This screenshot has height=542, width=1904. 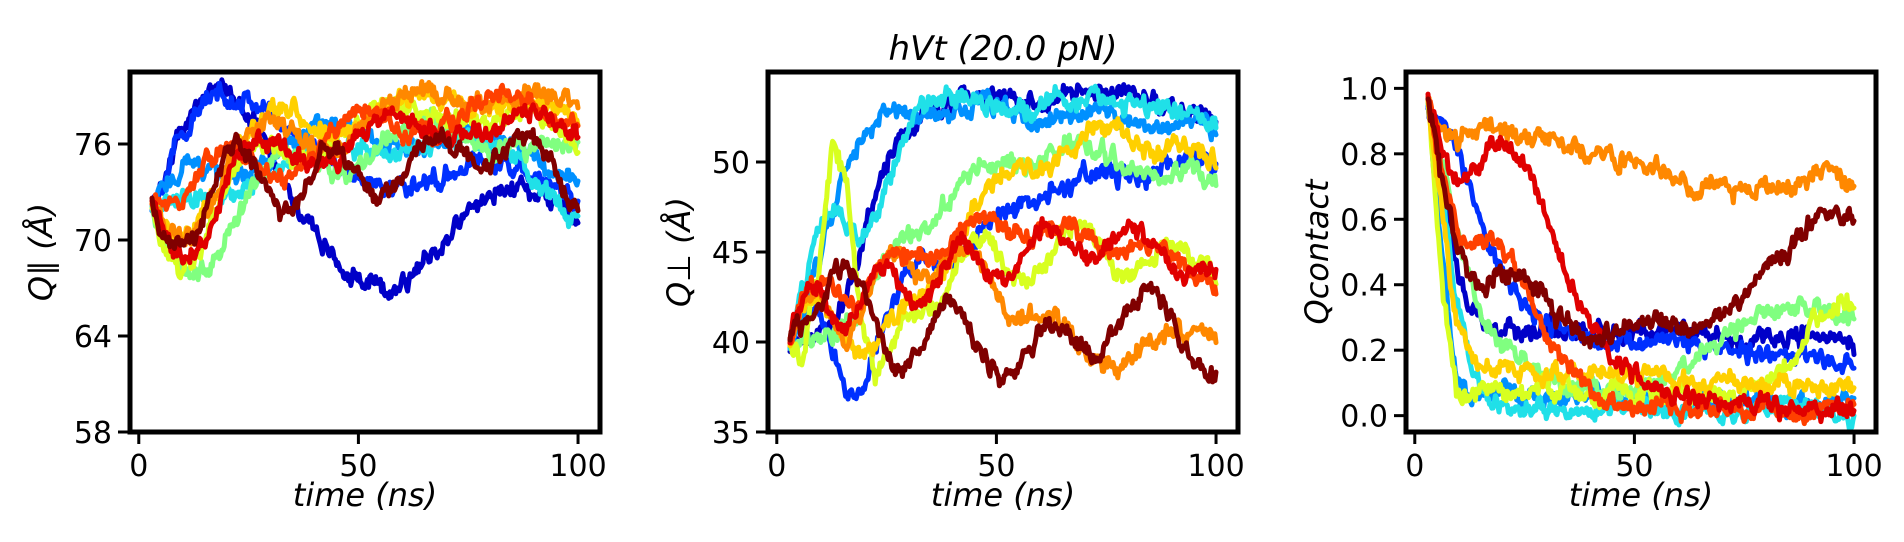 What do you see at coordinates (679, 252) in the screenshot?
I see `y-axis-label: Q⊥ (Å)` at bounding box center [679, 252].